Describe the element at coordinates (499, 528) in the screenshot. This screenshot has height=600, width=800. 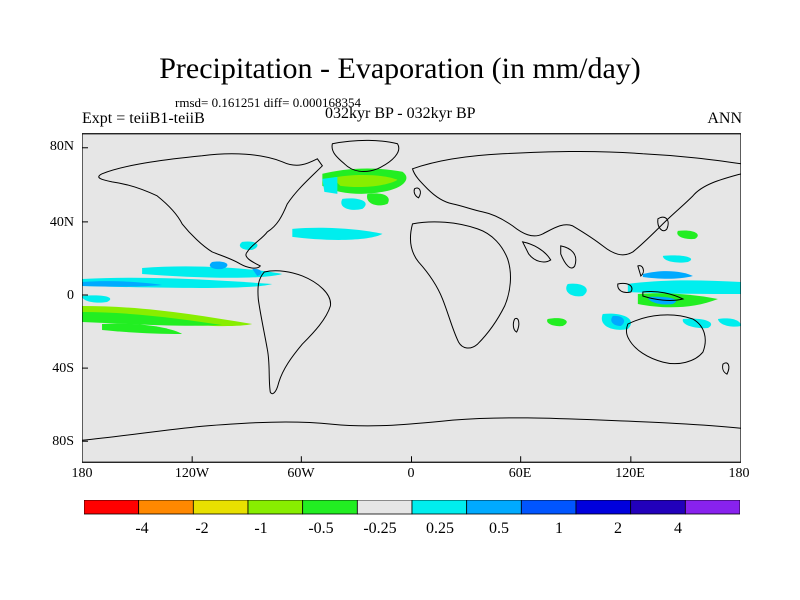
I see `colorbar-label: 0.5` at that location.